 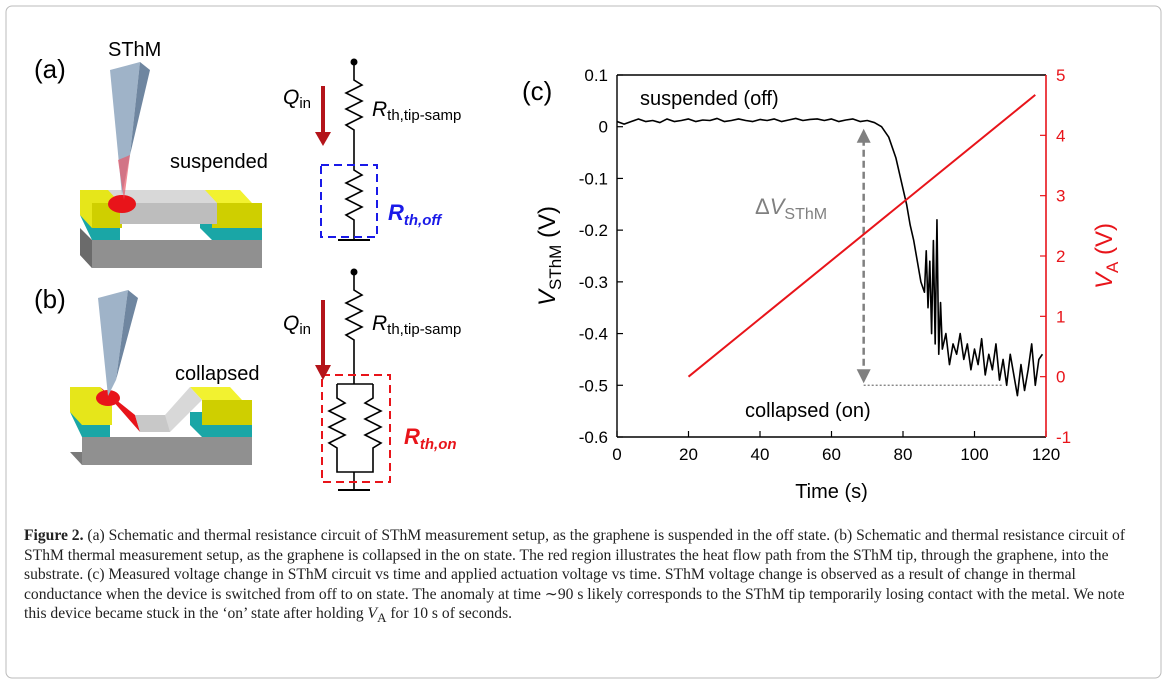 I want to click on y-tick-label: 0, so click(x=603, y=127).